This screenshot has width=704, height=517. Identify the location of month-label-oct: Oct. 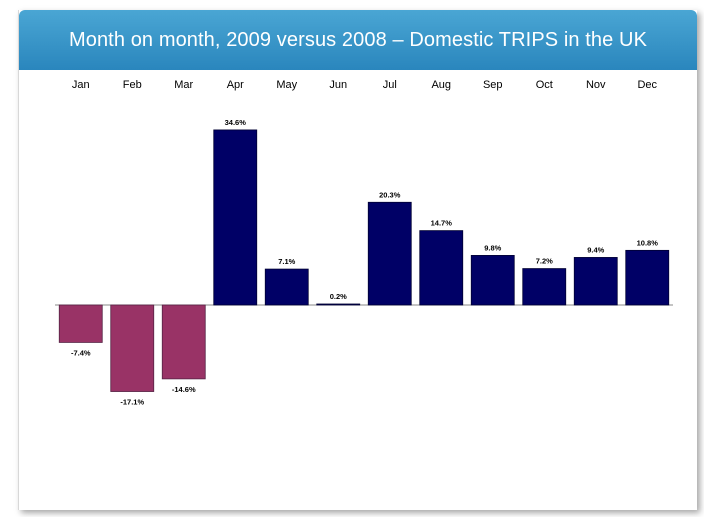
(544, 85).